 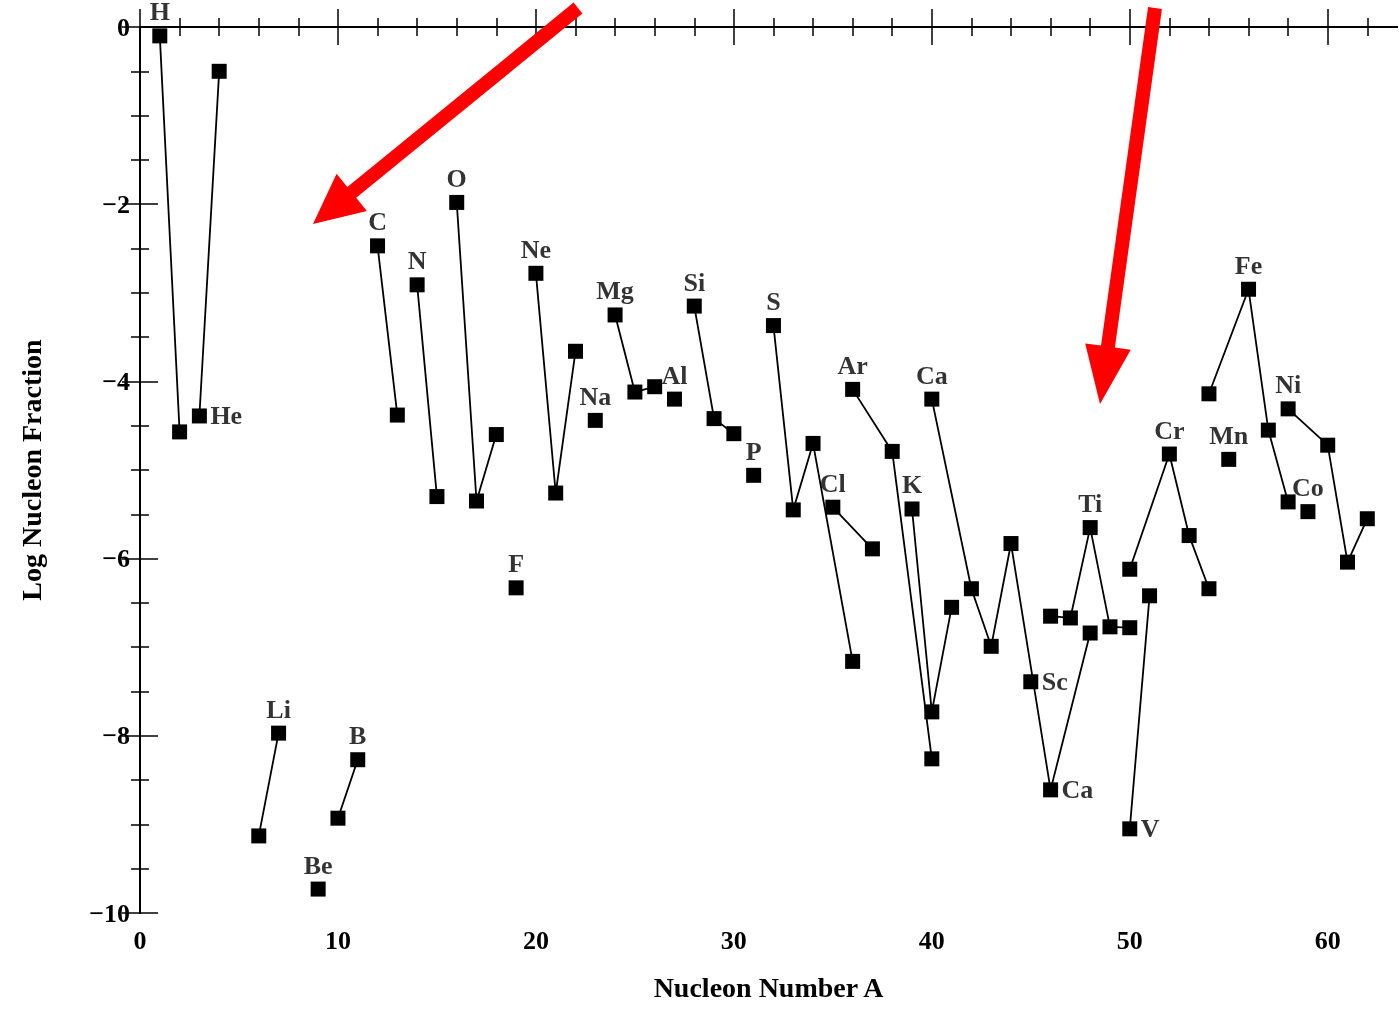 What do you see at coordinates (615, 291) in the screenshot?
I see `annotation: Mg` at bounding box center [615, 291].